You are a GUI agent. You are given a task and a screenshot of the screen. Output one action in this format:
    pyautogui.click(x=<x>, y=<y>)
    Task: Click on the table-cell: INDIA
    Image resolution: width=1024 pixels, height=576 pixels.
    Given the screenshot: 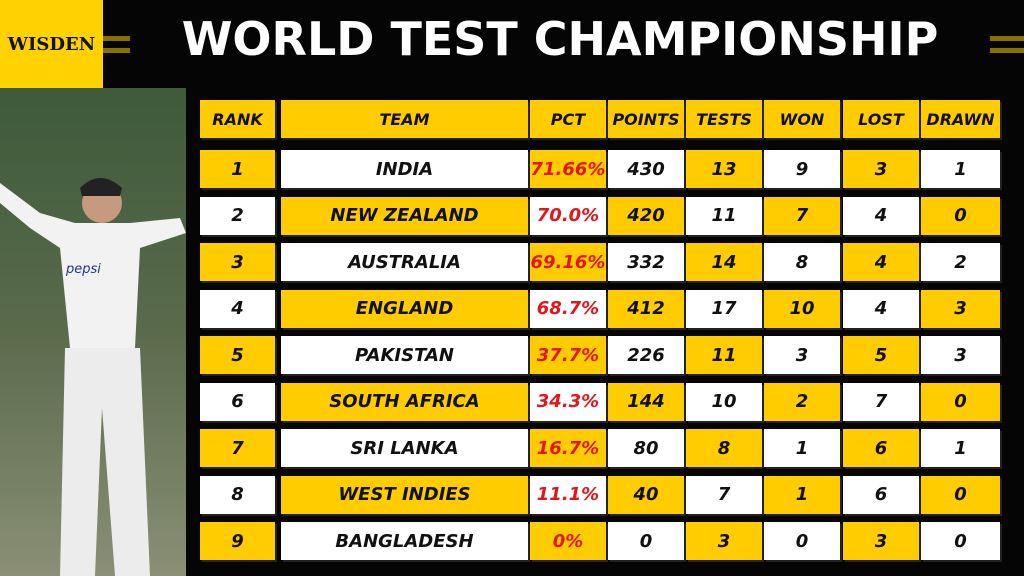 What is the action you would take?
    pyautogui.click(x=404, y=169)
    